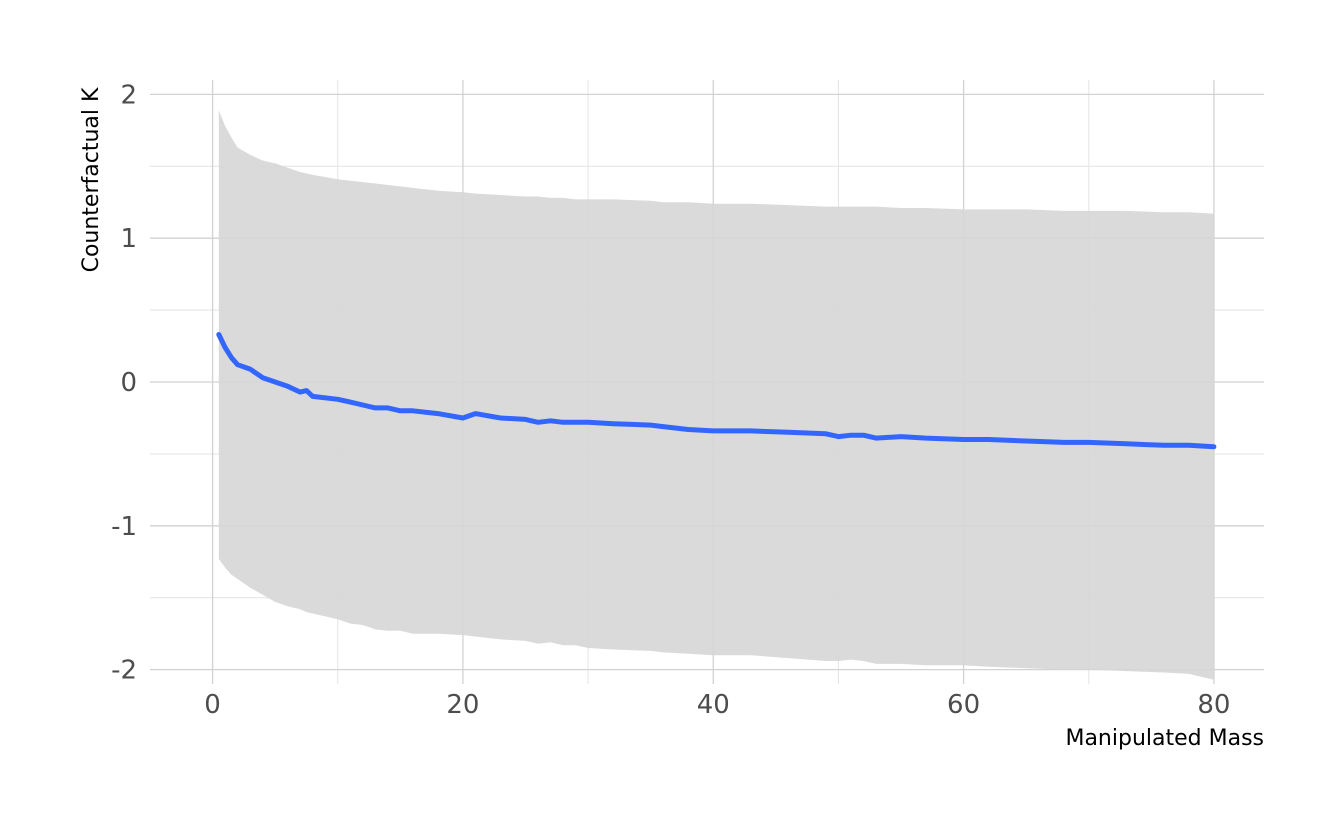 This screenshot has height=830, width=1344. What do you see at coordinates (1213, 705) in the screenshot?
I see `x-tick-label: 80` at bounding box center [1213, 705].